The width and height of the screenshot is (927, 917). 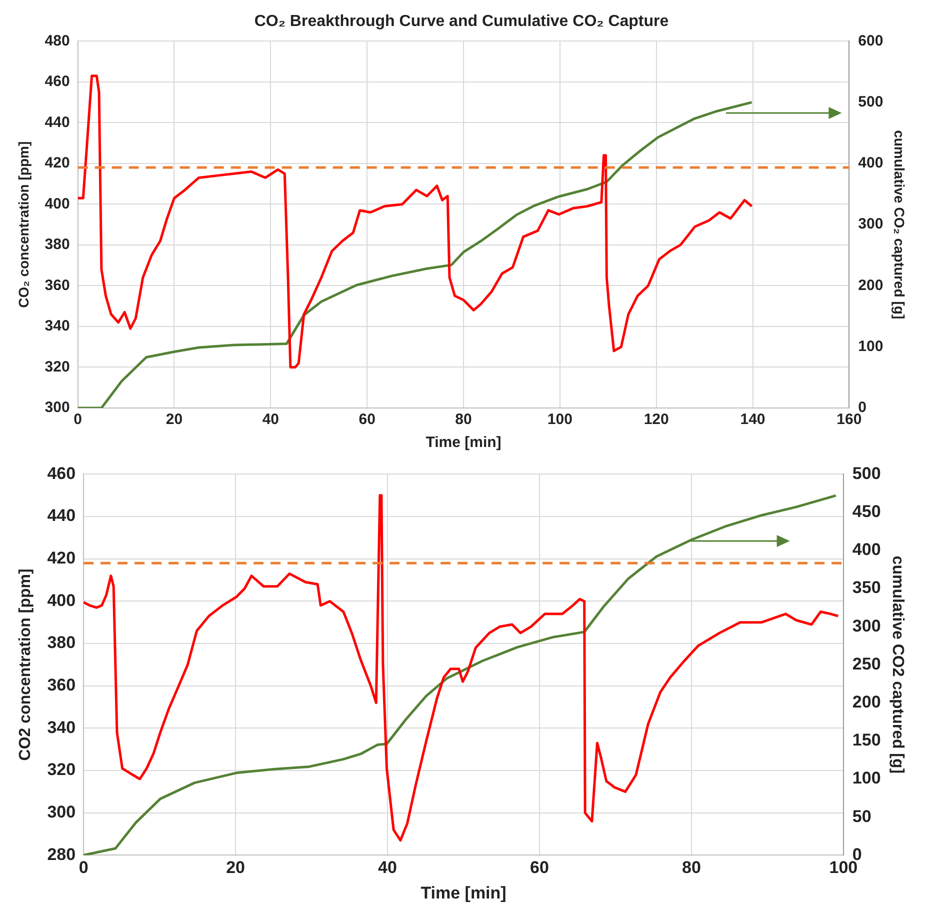 What do you see at coordinates (656, 419) in the screenshot?
I see `x-tick-label: 120` at bounding box center [656, 419].